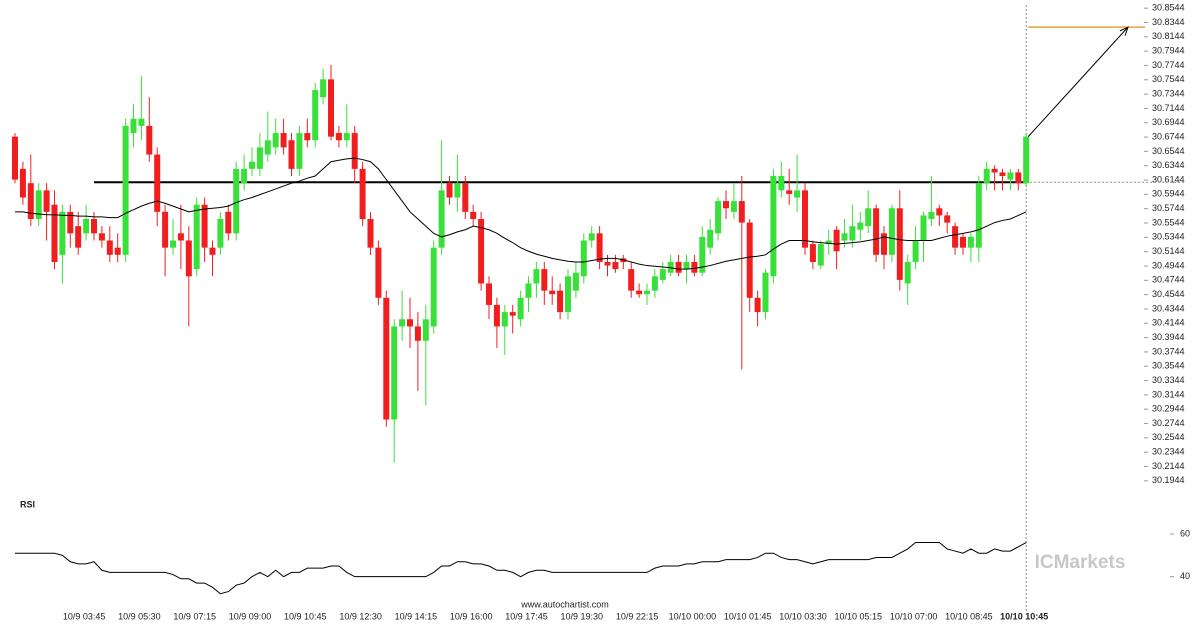 The height and width of the screenshot is (630, 1200). Describe the element at coordinates (1168, 65) in the screenshot. I see `y-tick-label: 30.7744` at that location.